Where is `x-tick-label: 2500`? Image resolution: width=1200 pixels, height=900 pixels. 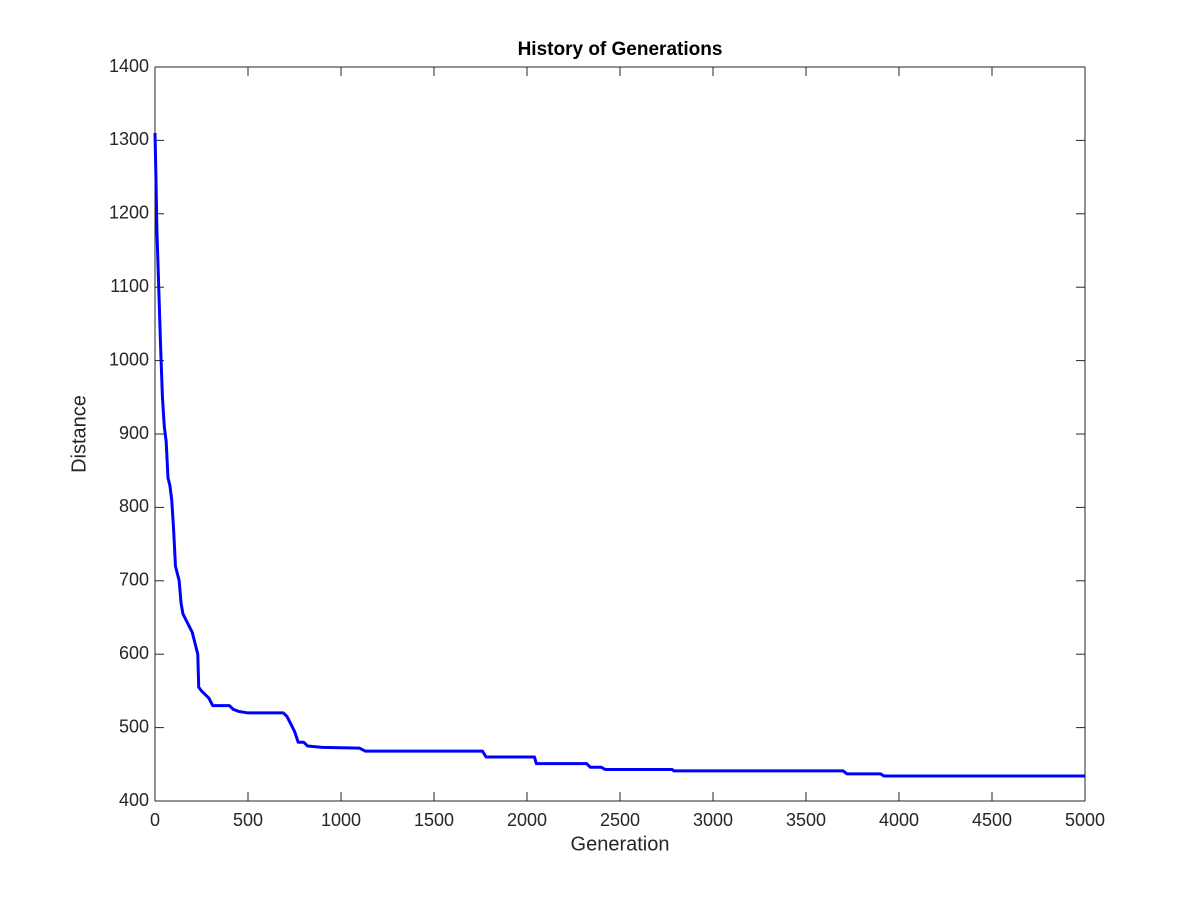
x-tick-label: 2500 is located at coordinates (620, 820).